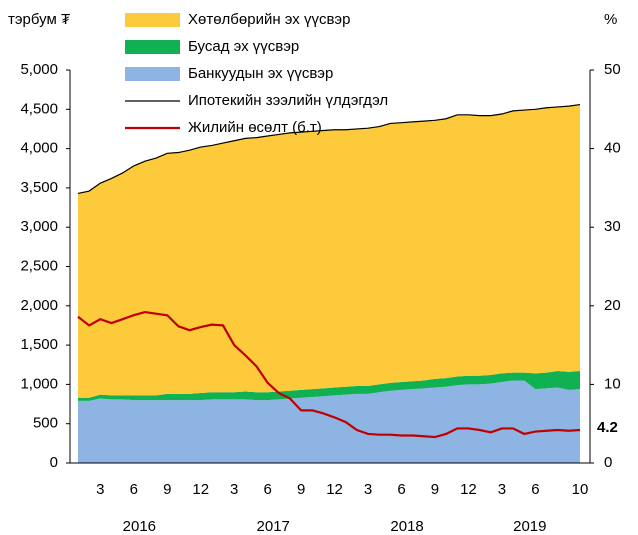 The width and height of the screenshot is (638, 535). What do you see at coordinates (260, 73) in the screenshot?
I see `legend-label: Банкуудын эх үүсвэр` at bounding box center [260, 73].